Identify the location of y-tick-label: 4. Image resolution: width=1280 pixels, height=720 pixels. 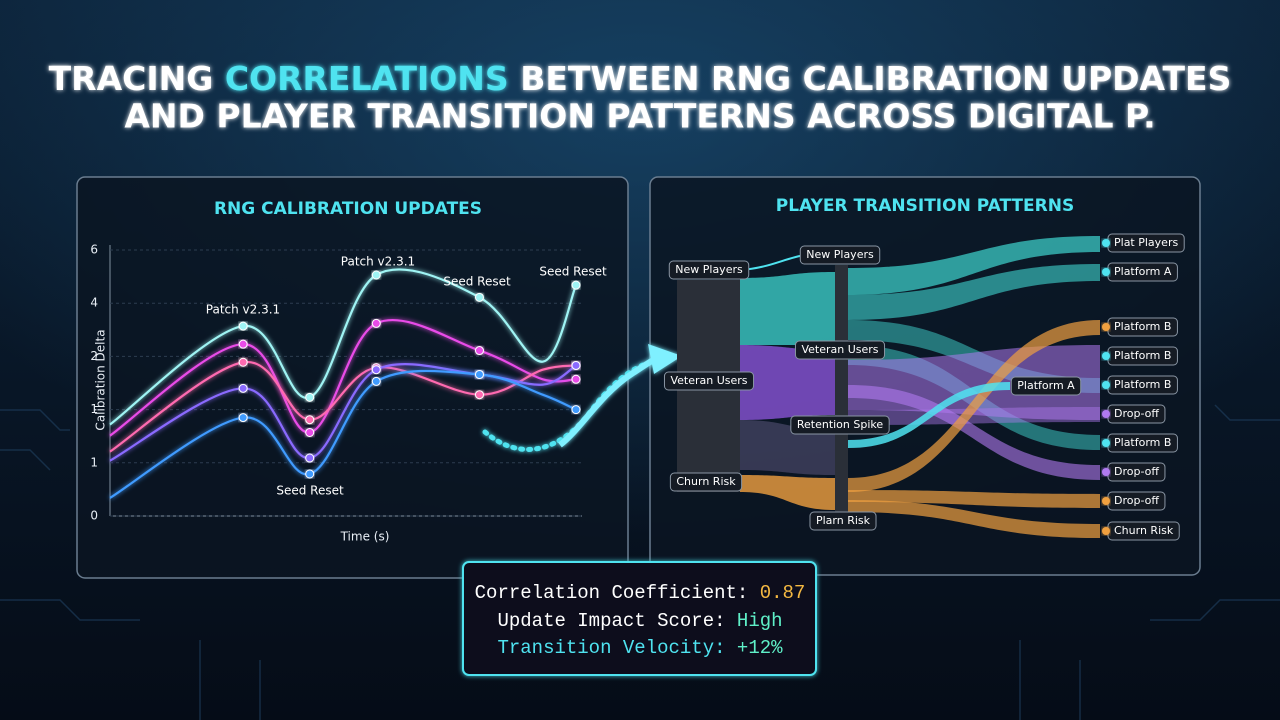
(94, 303).